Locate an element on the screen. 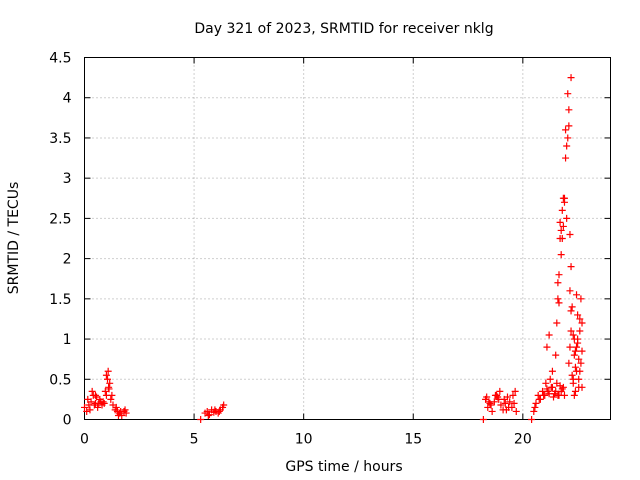 The image size is (640, 480). x-tick-label: 15 is located at coordinates (413, 440).